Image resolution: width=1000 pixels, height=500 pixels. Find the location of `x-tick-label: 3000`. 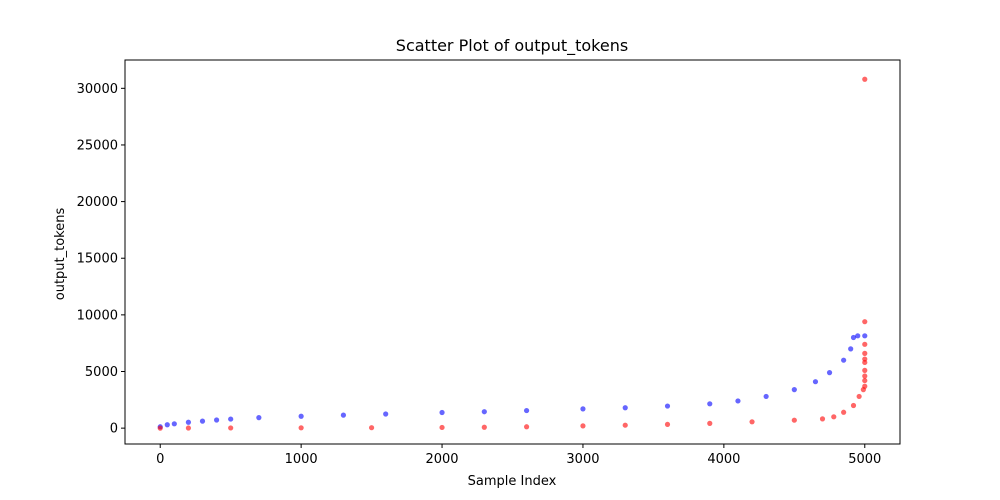

x-tick-label: 3000 is located at coordinates (582, 459).